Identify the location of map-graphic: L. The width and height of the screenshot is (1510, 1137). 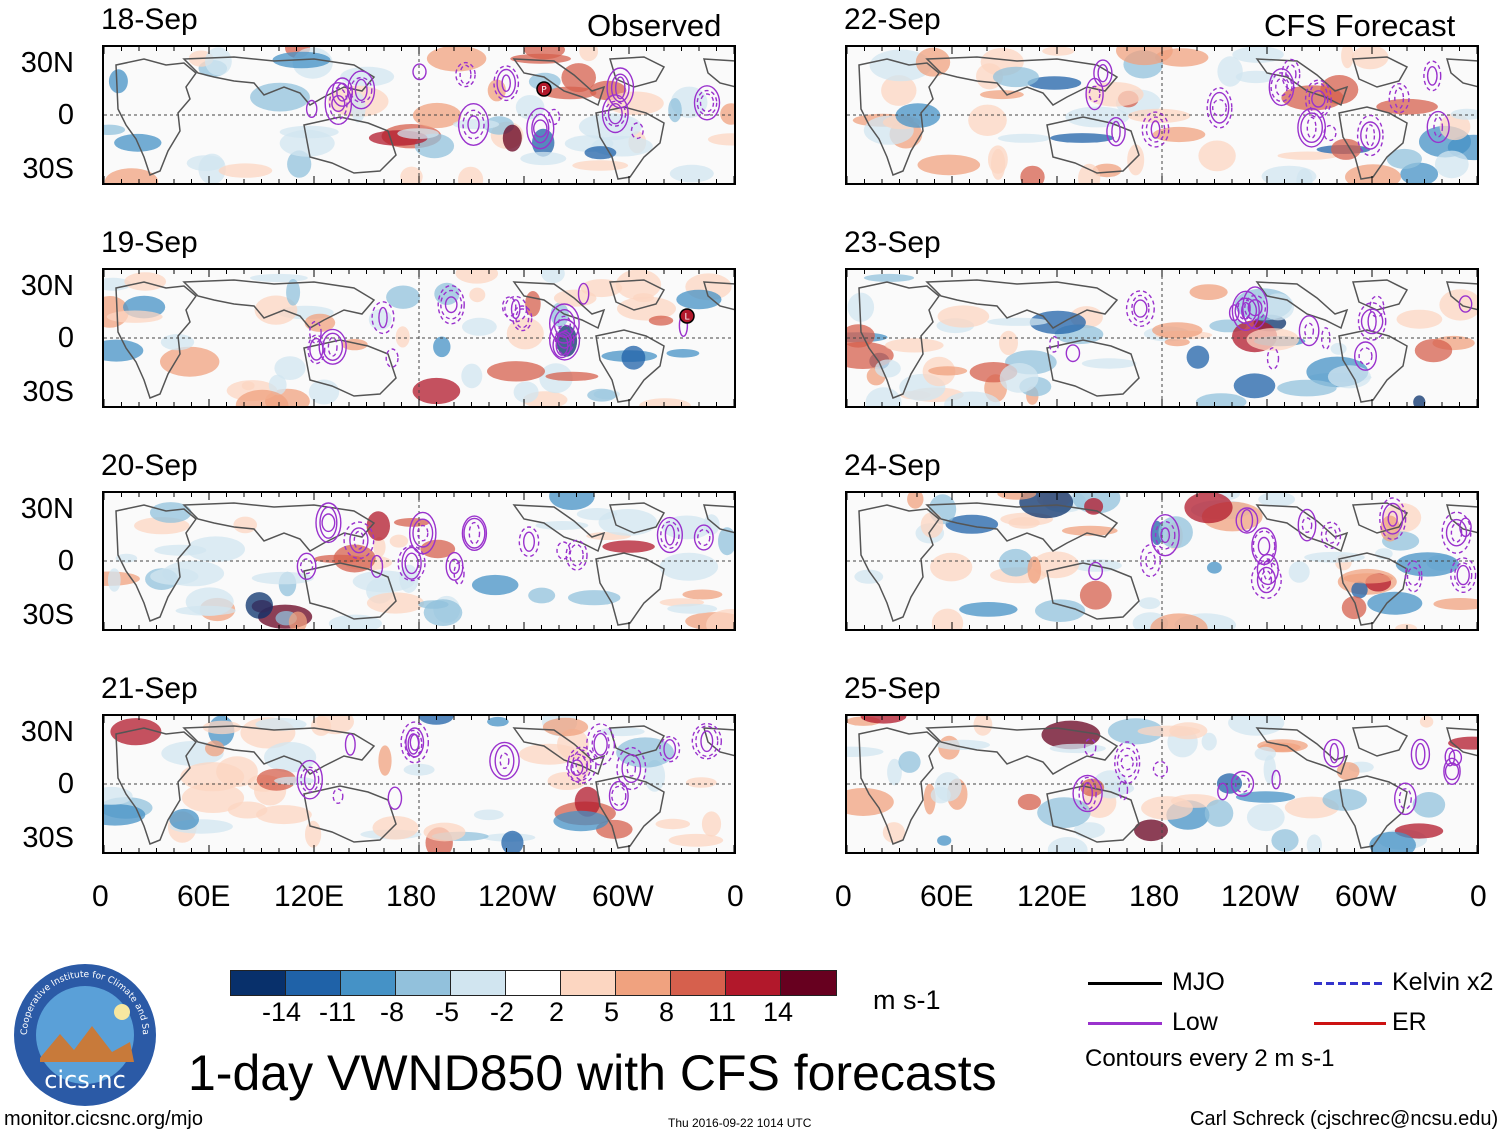
(419, 338).